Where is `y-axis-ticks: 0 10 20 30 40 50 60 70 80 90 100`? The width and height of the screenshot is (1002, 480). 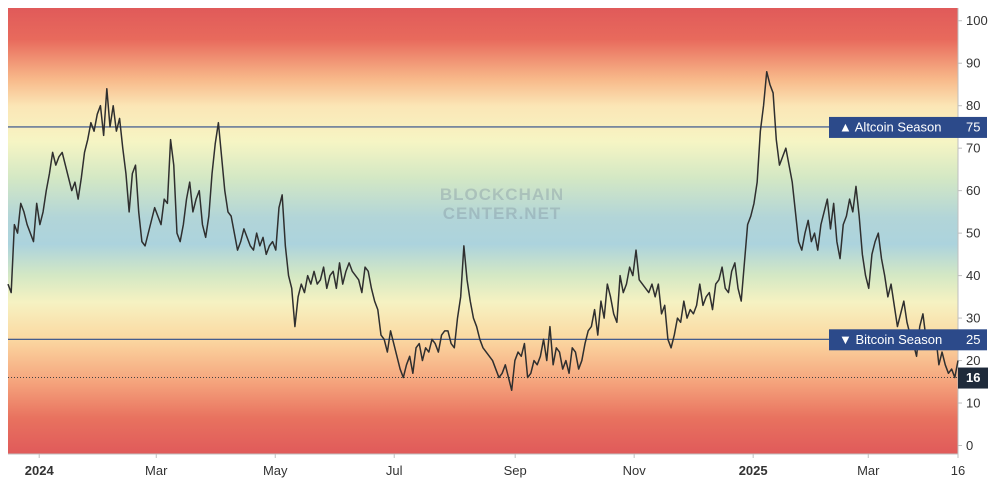 y-axis-ticks: 0 10 20 30 40 50 60 70 80 90 100 is located at coordinates (973, 233).